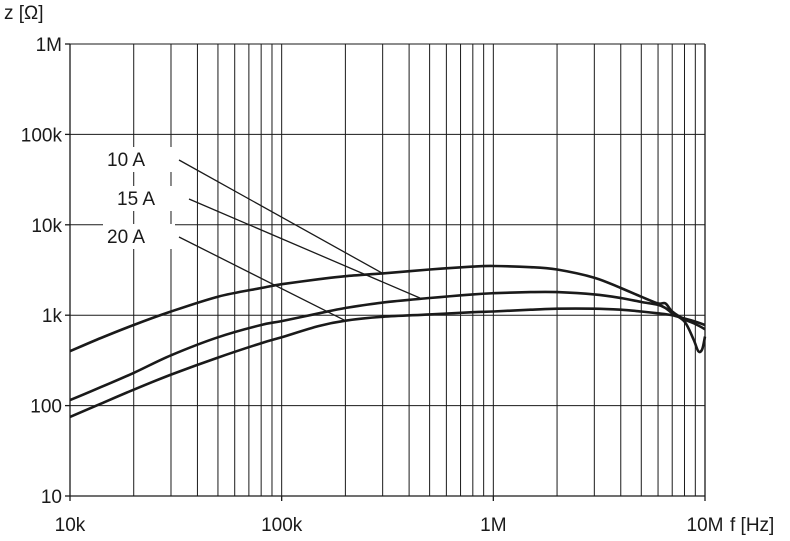 The height and width of the screenshot is (541, 790). Describe the element at coordinates (46, 226) in the screenshot. I see `y-tick-label: 10k` at that location.